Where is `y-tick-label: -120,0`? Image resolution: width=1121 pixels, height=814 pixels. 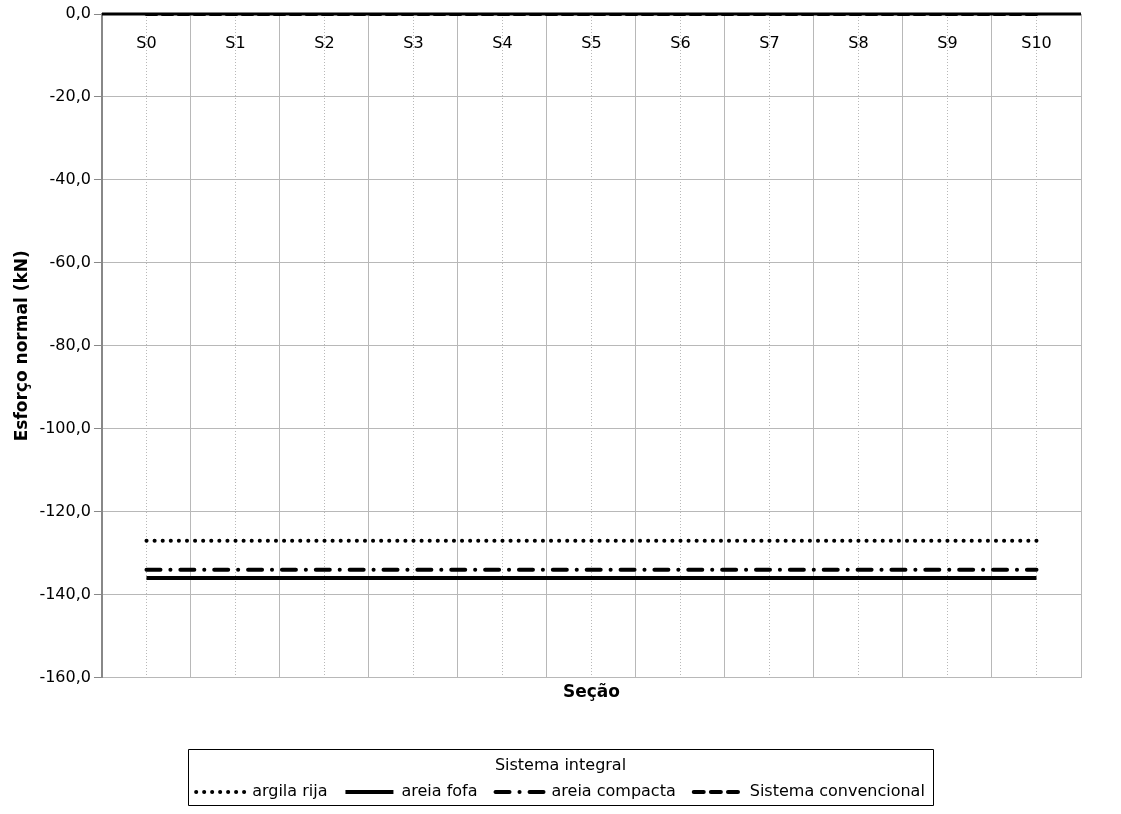 y-tick-label: -120,0 is located at coordinates (65, 510).